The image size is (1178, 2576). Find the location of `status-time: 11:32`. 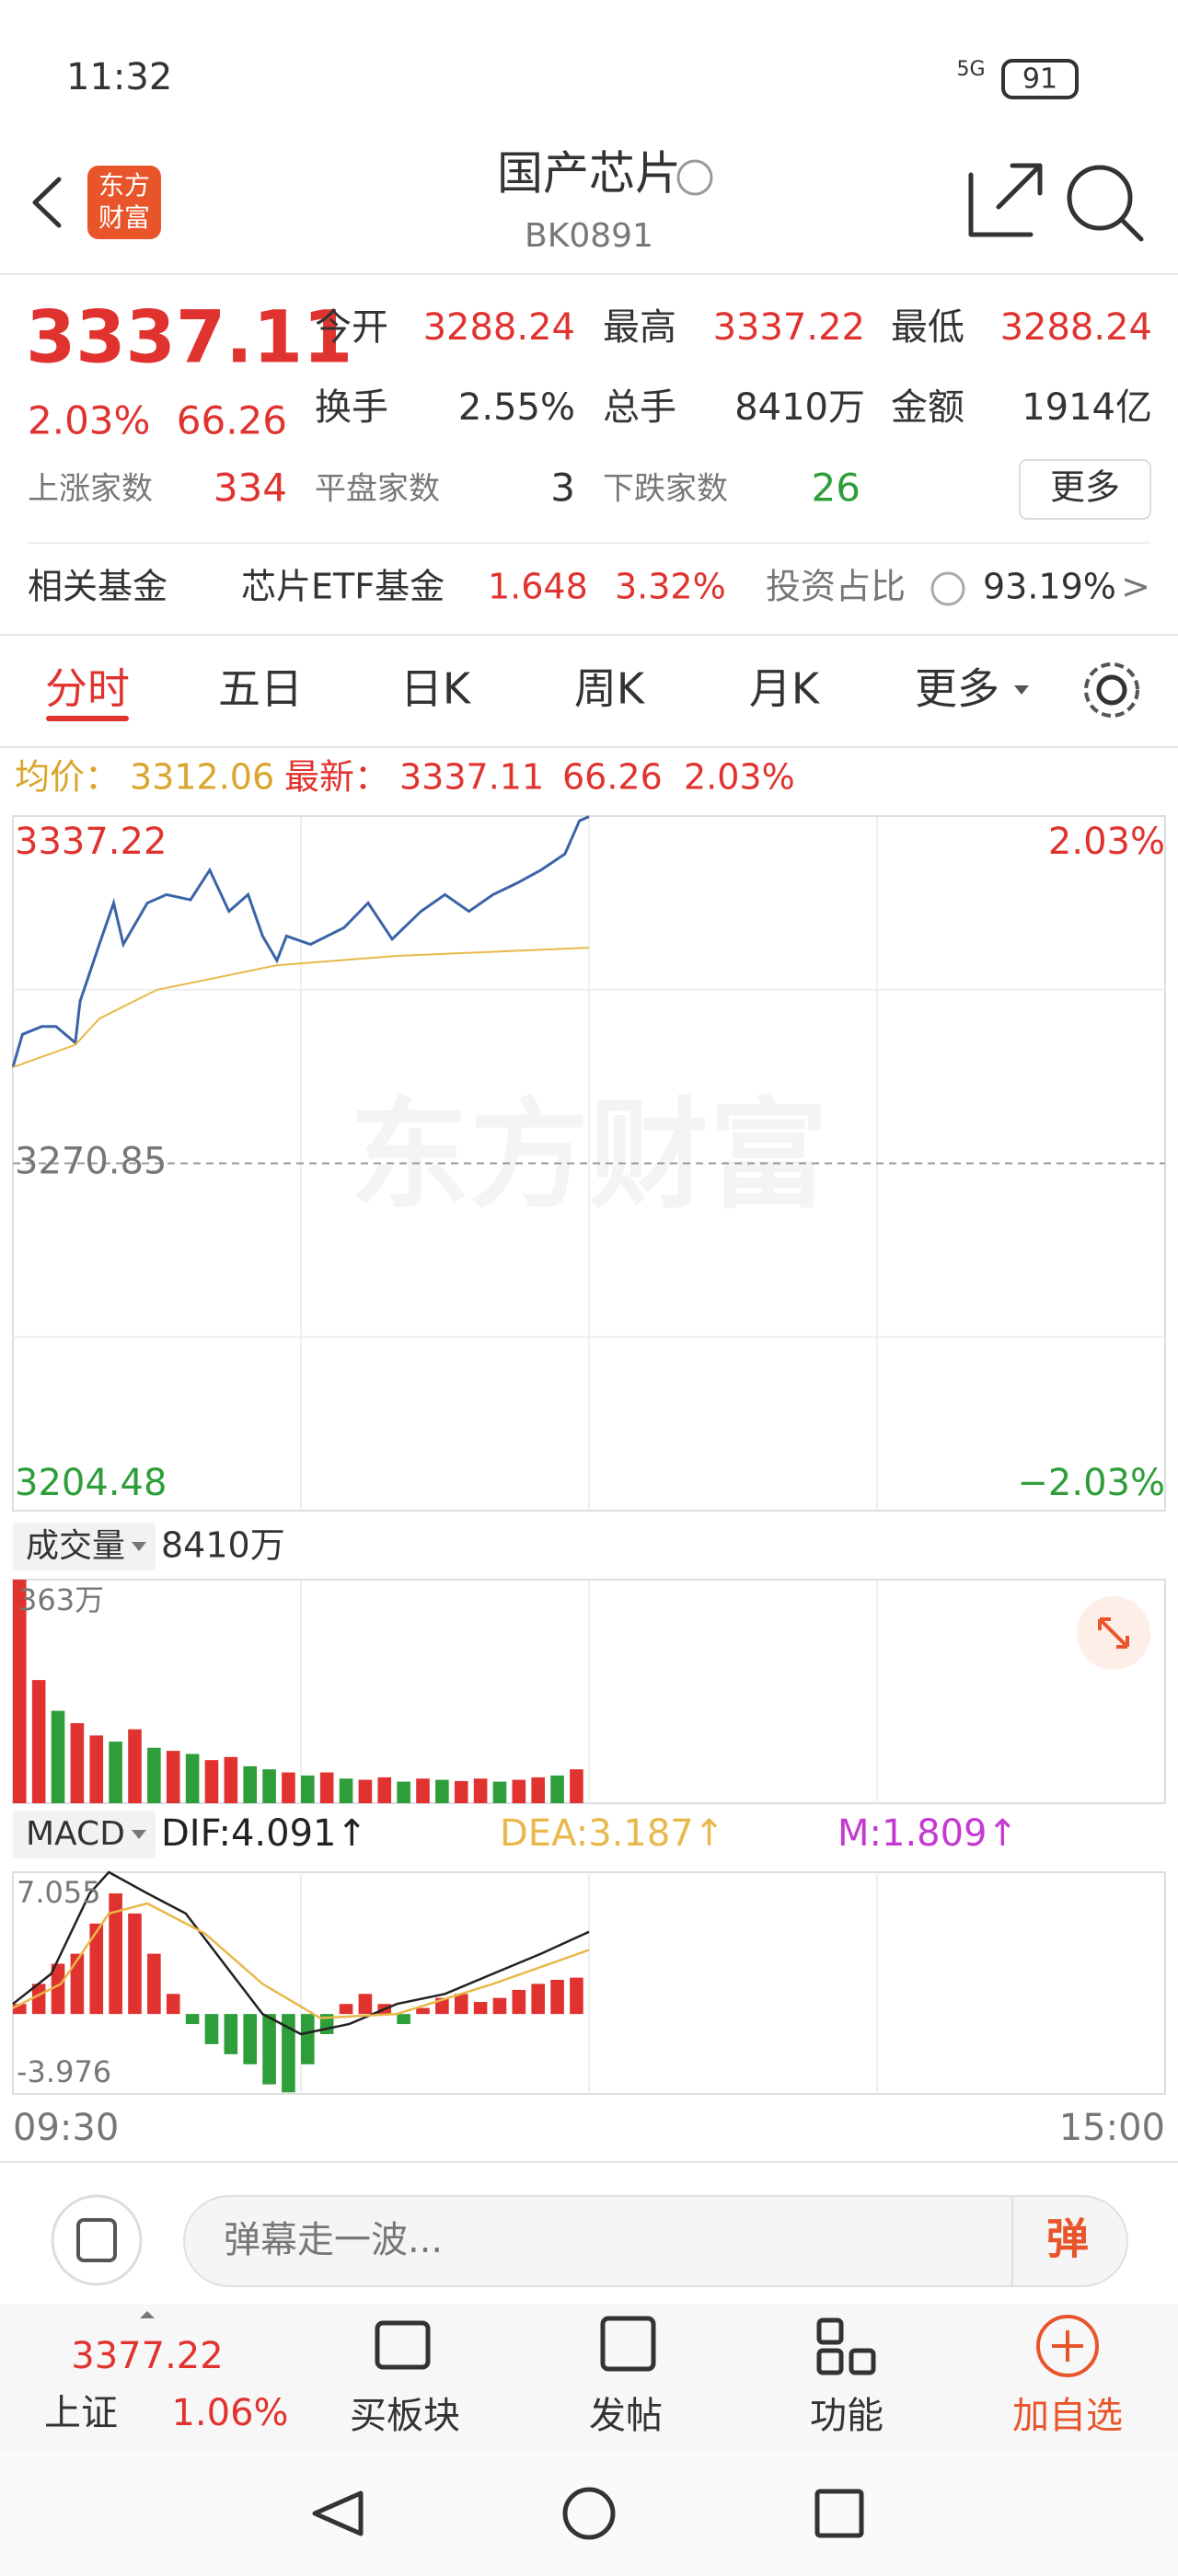

status-time: 11:32 is located at coordinates (119, 77).